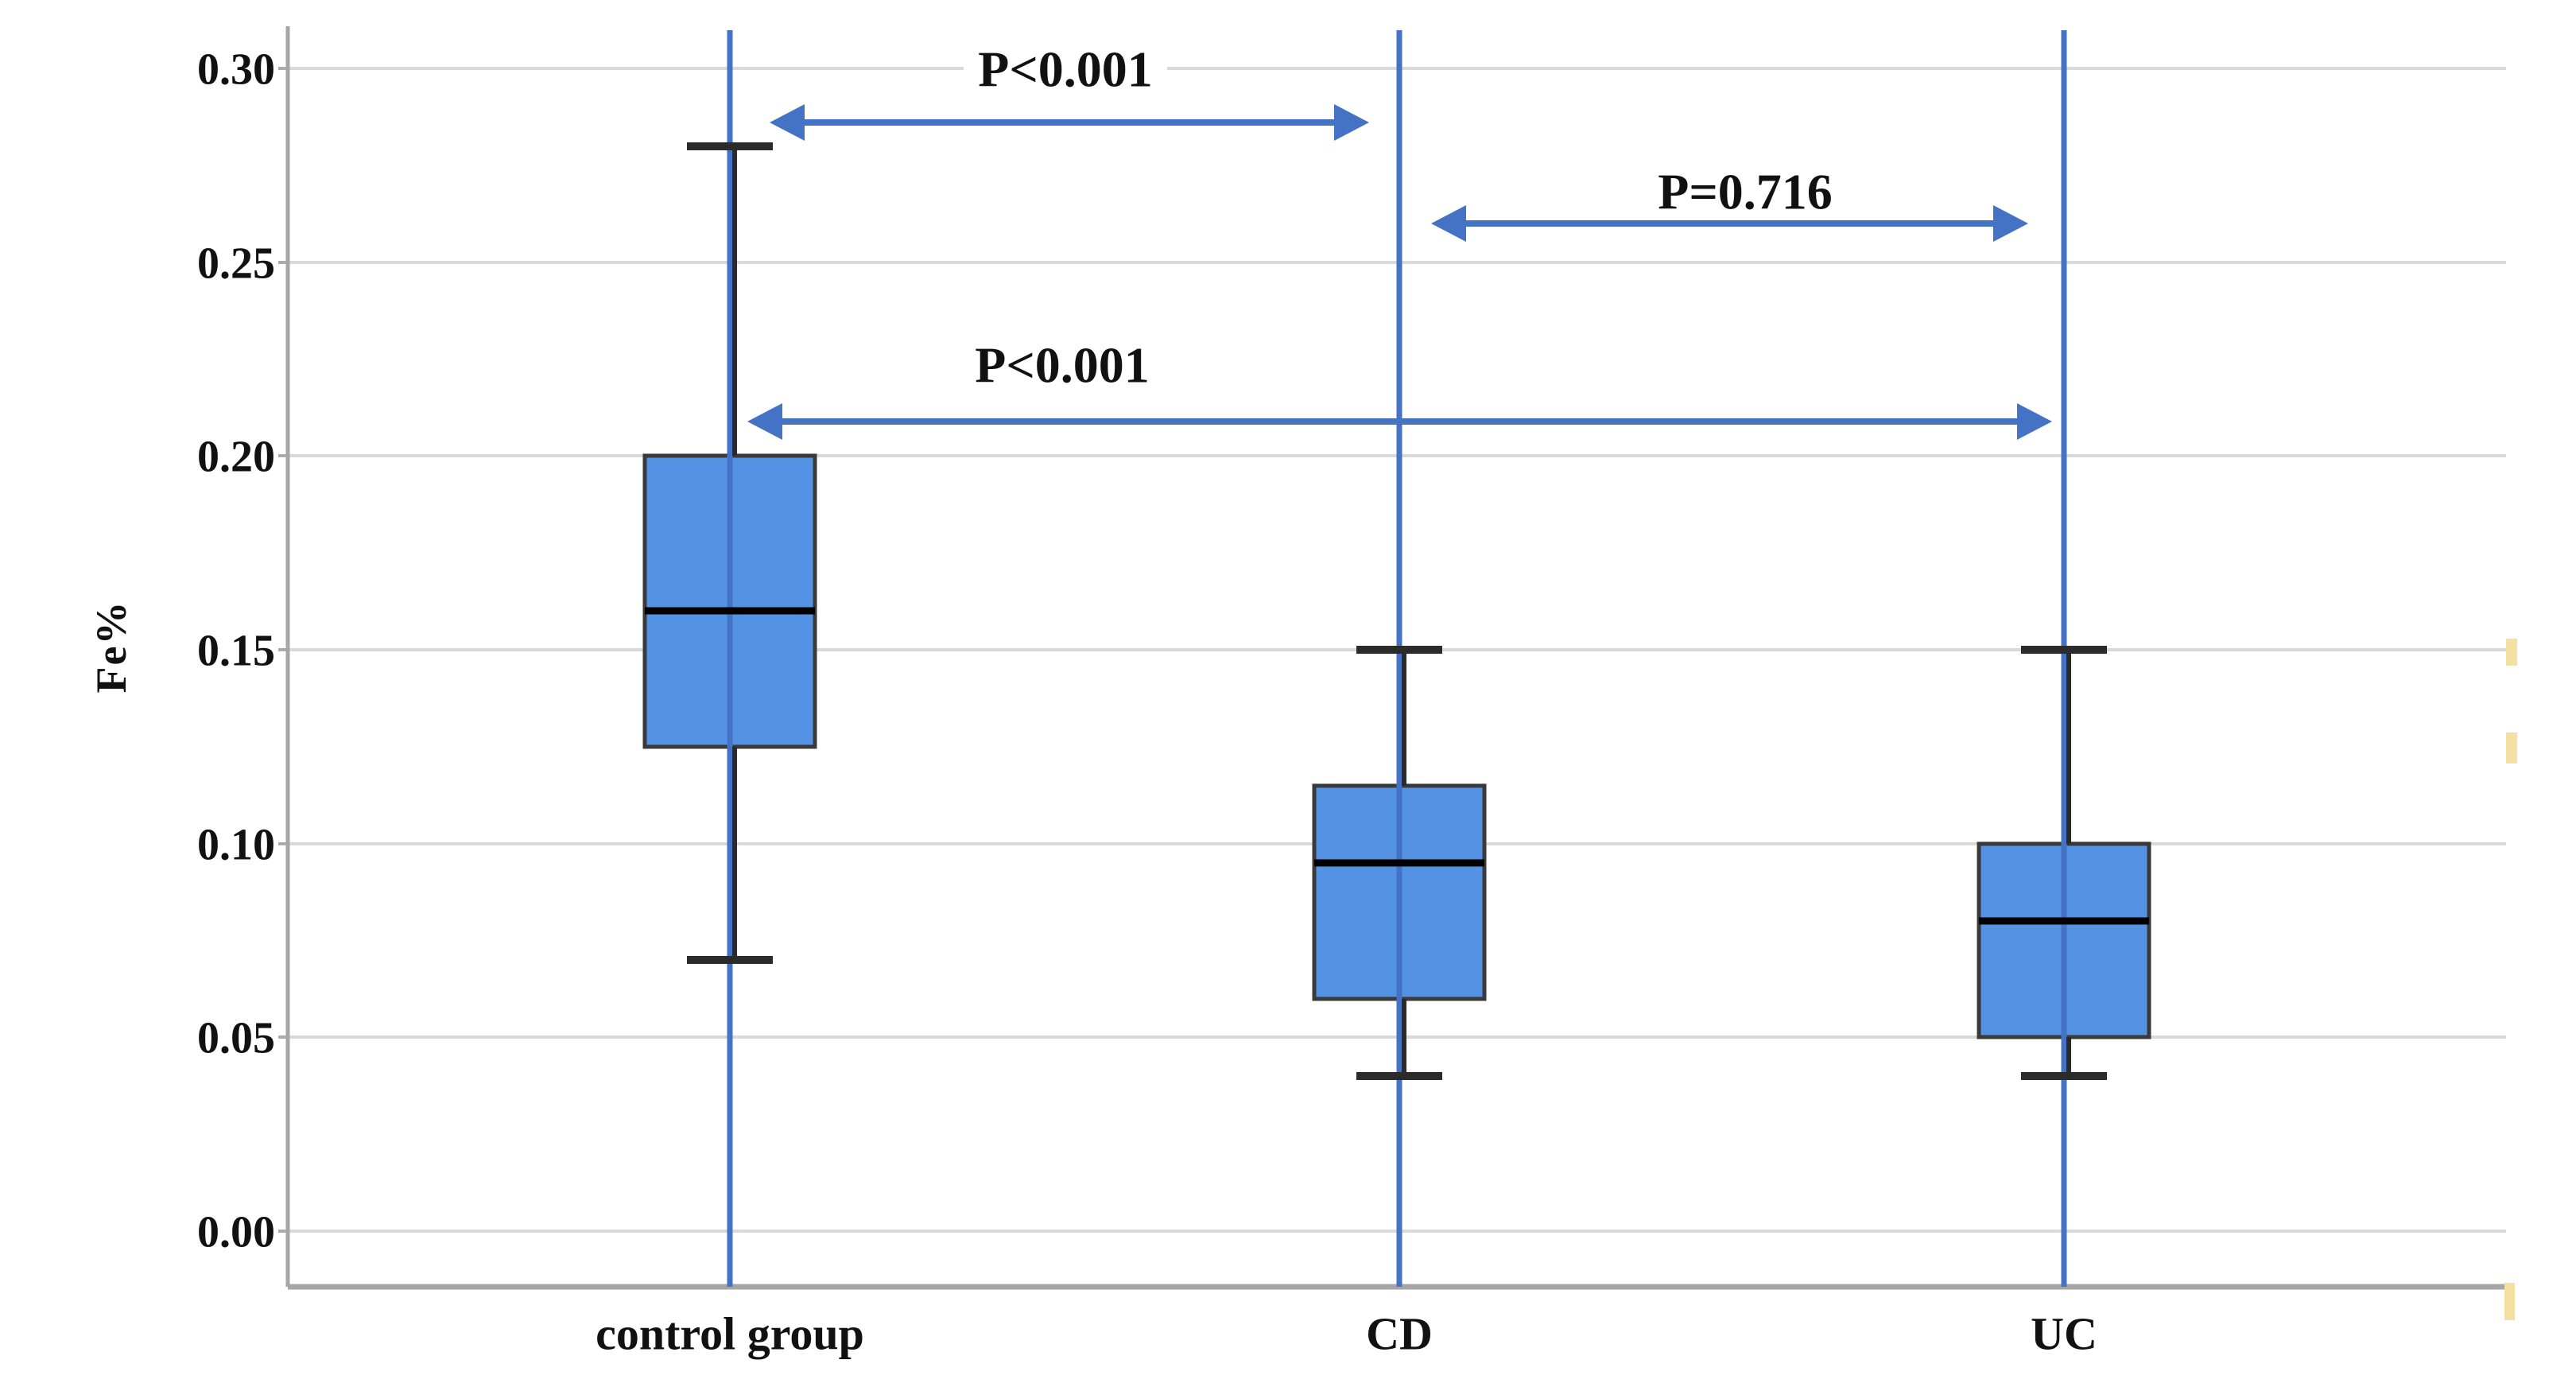  Describe the element at coordinates (730, 1333) in the screenshot. I see `x-category-label: control group` at that location.